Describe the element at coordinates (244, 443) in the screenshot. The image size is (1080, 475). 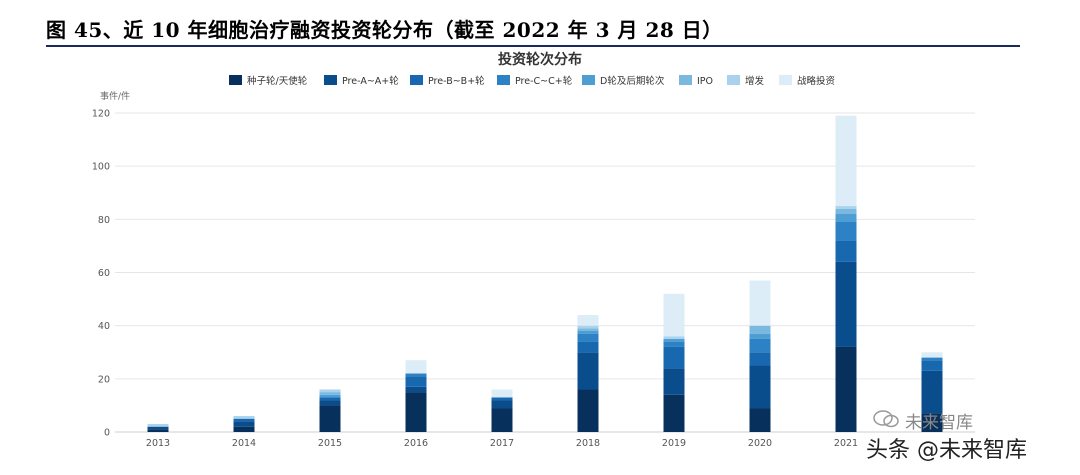
I see `x-tick-label: 2014` at that location.